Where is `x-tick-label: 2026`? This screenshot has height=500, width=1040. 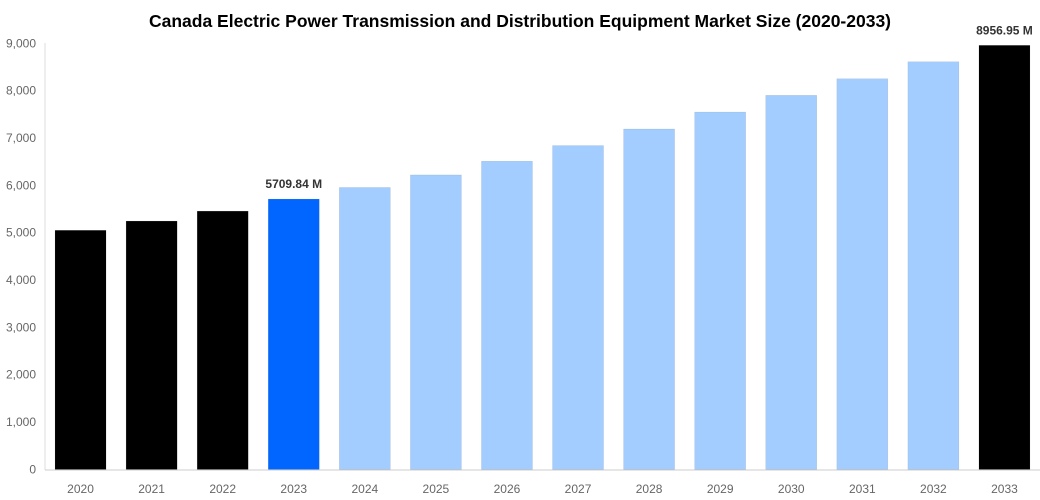
x-tick-label: 2026 is located at coordinates (507, 489).